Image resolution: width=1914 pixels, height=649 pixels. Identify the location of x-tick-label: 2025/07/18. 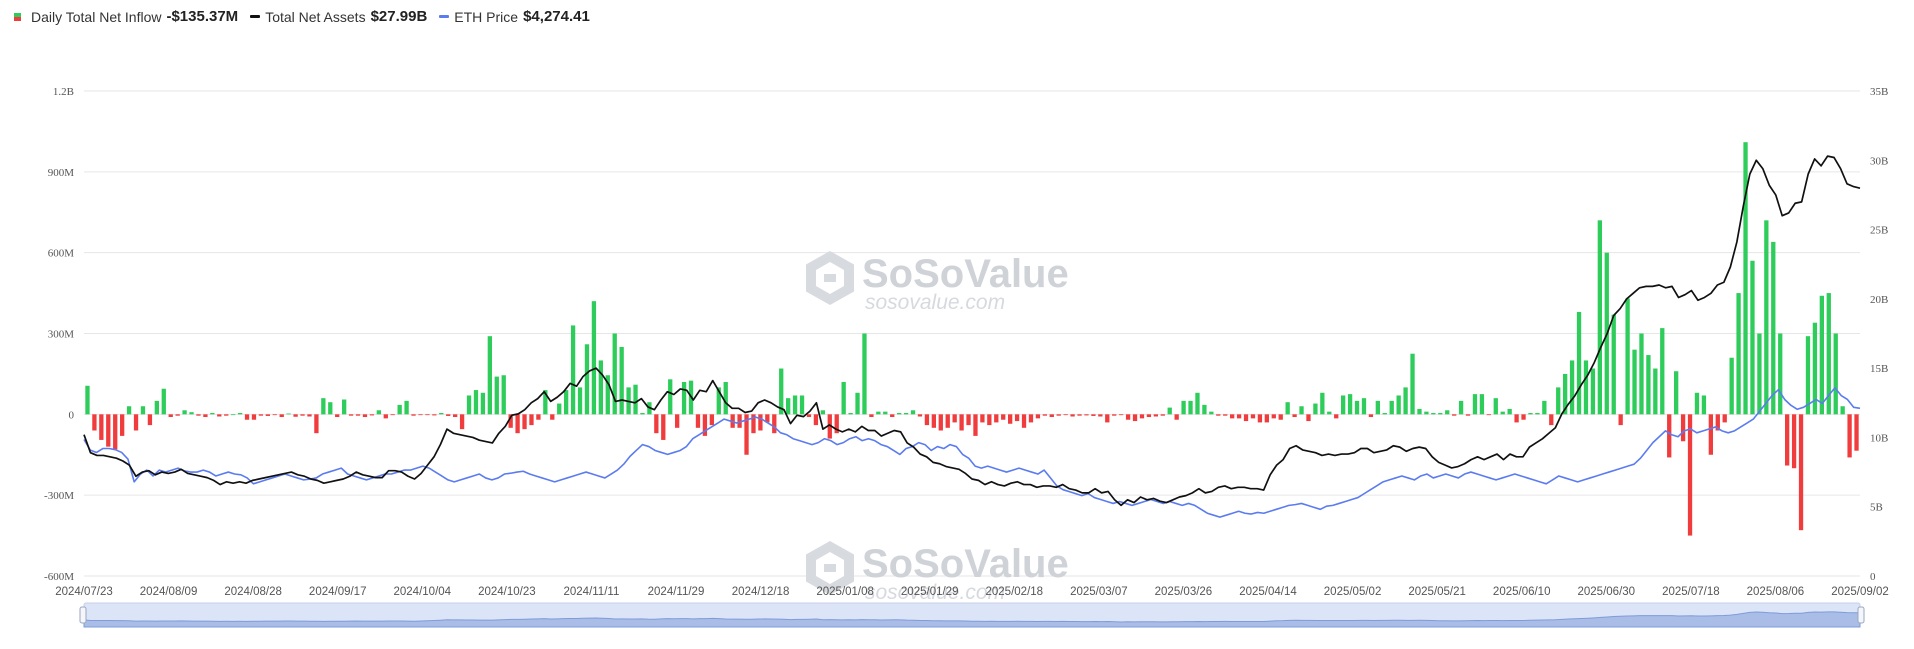
(1691, 592).